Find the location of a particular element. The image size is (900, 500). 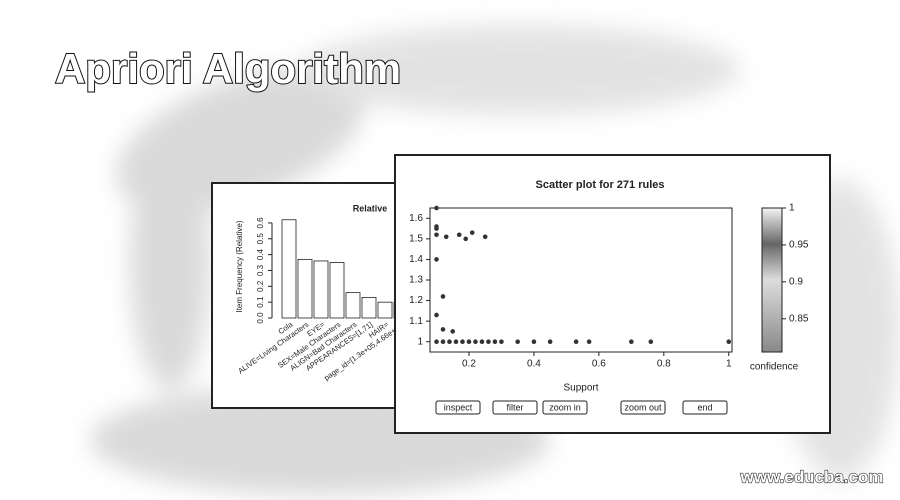

colorbar is located at coordinates (772, 280).